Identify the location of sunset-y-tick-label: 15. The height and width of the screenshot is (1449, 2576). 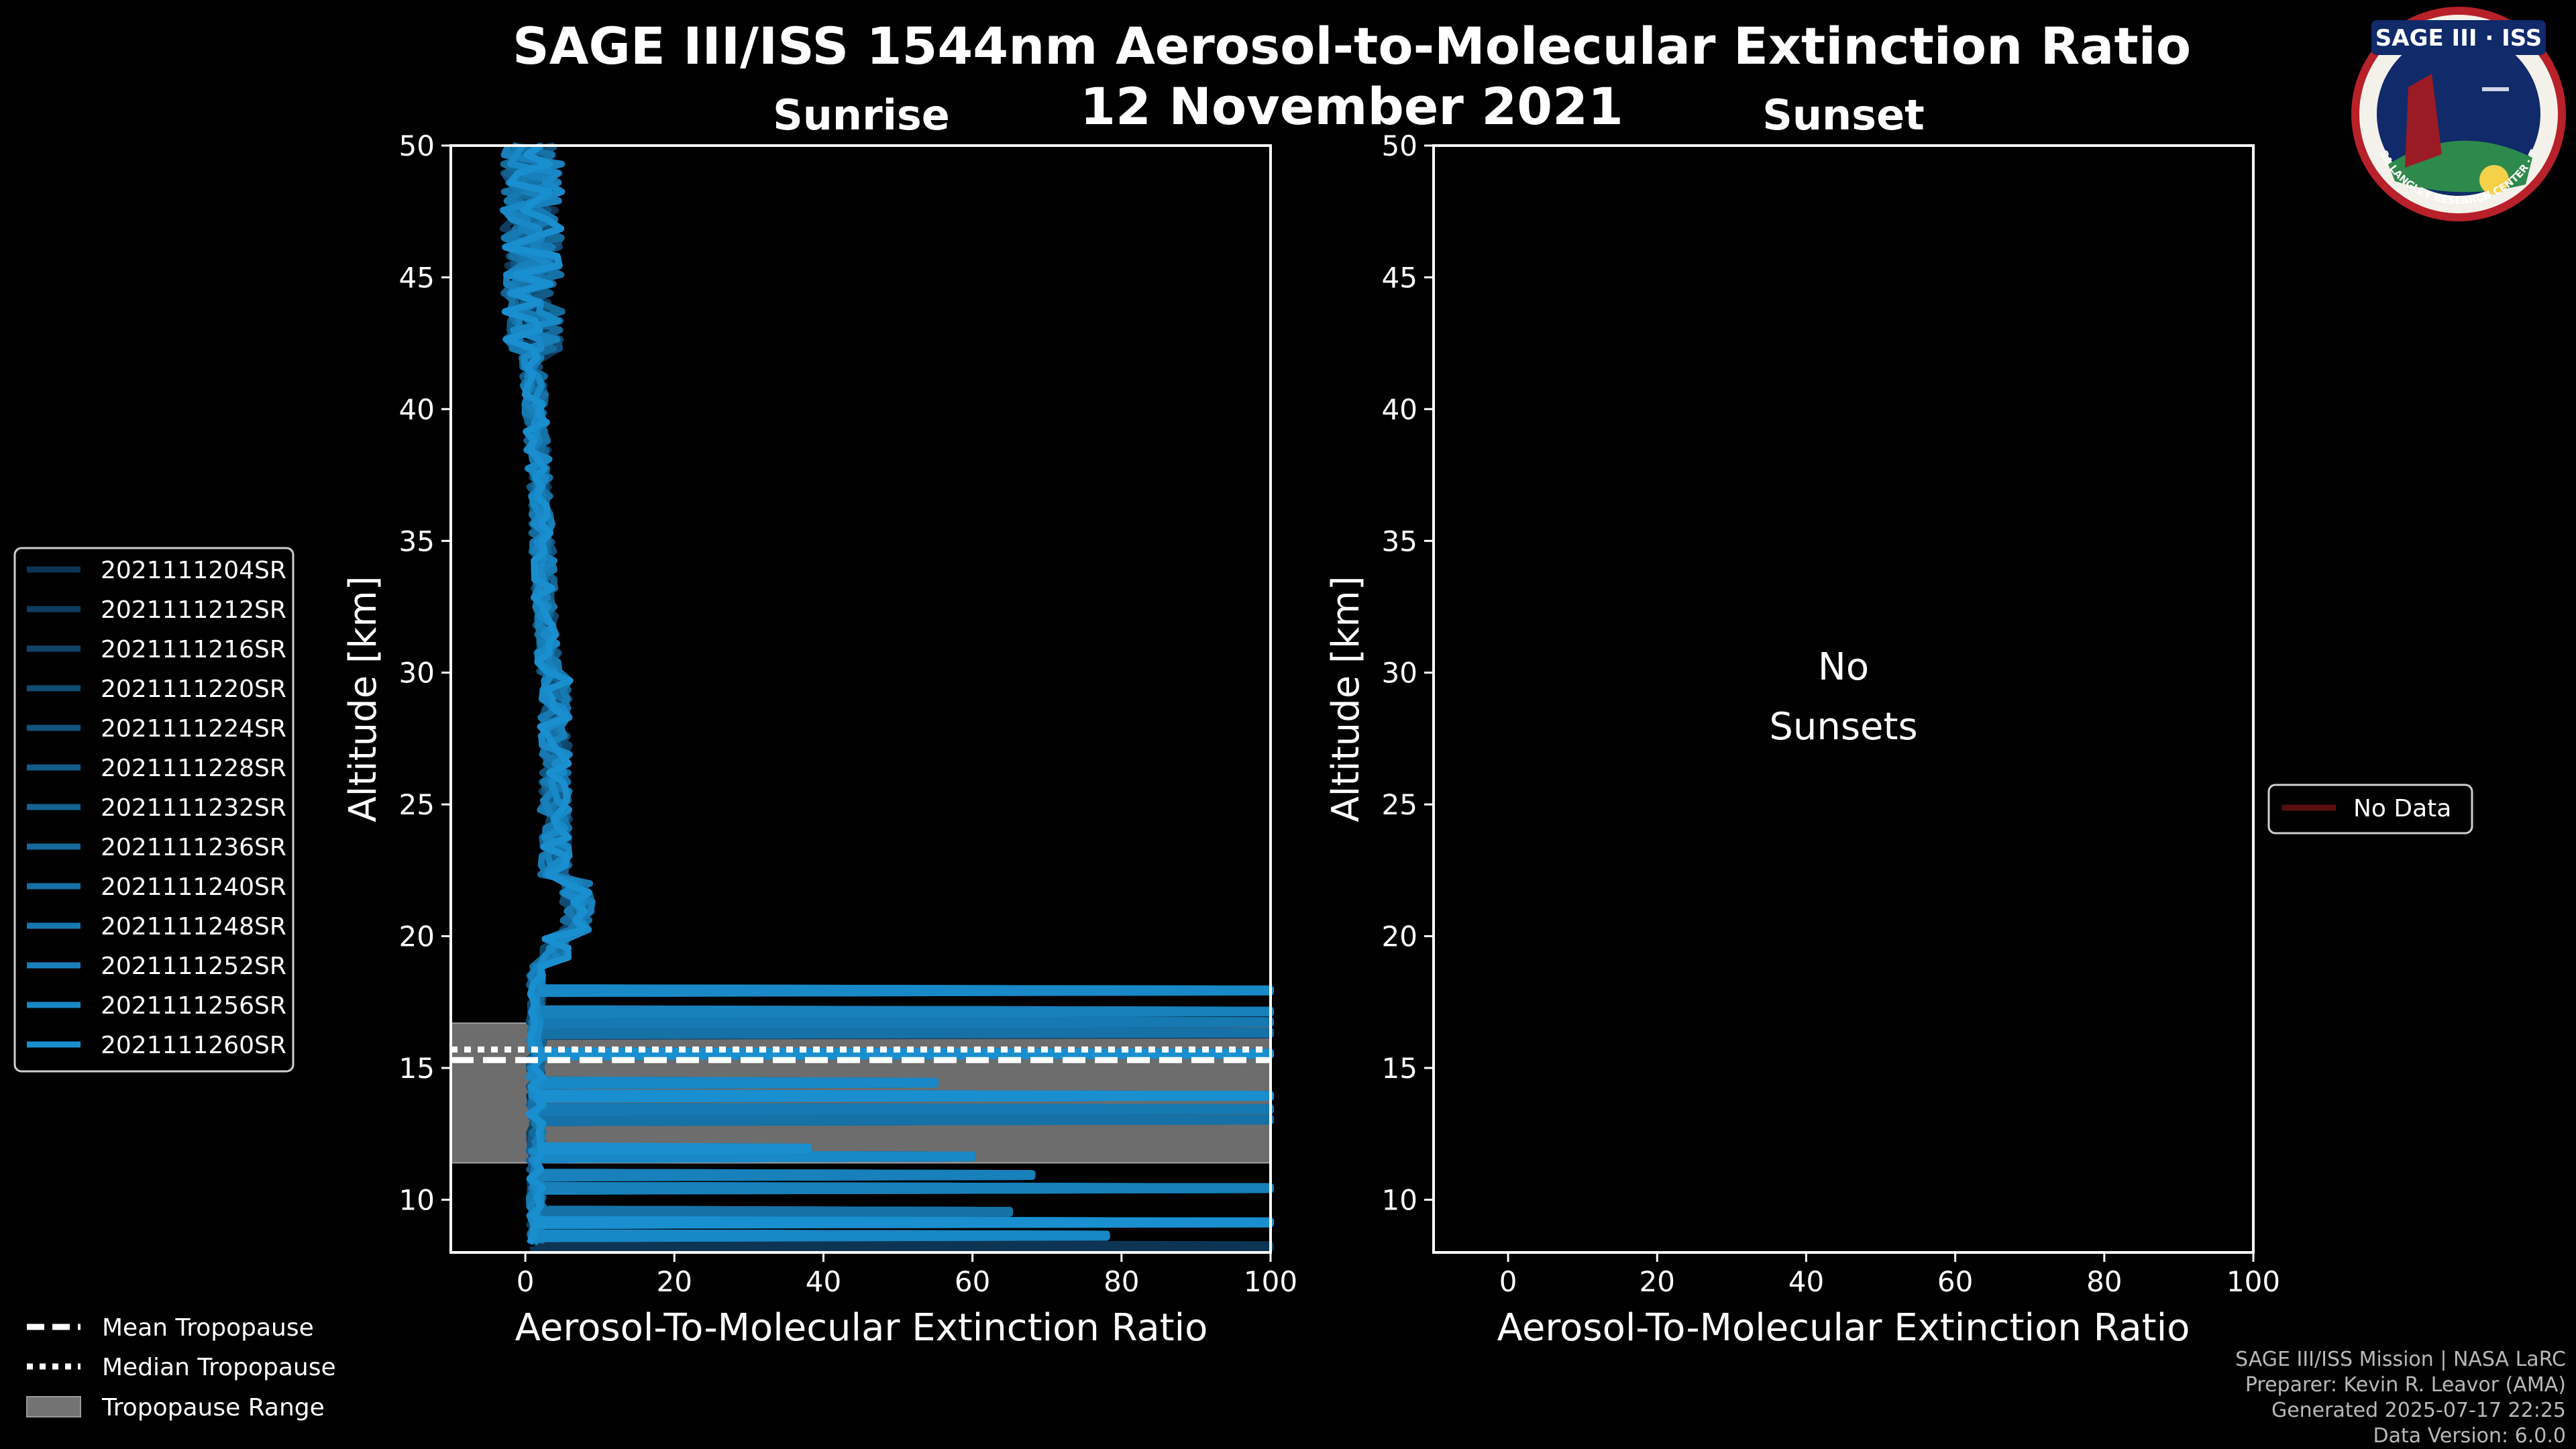
(1399, 1068).